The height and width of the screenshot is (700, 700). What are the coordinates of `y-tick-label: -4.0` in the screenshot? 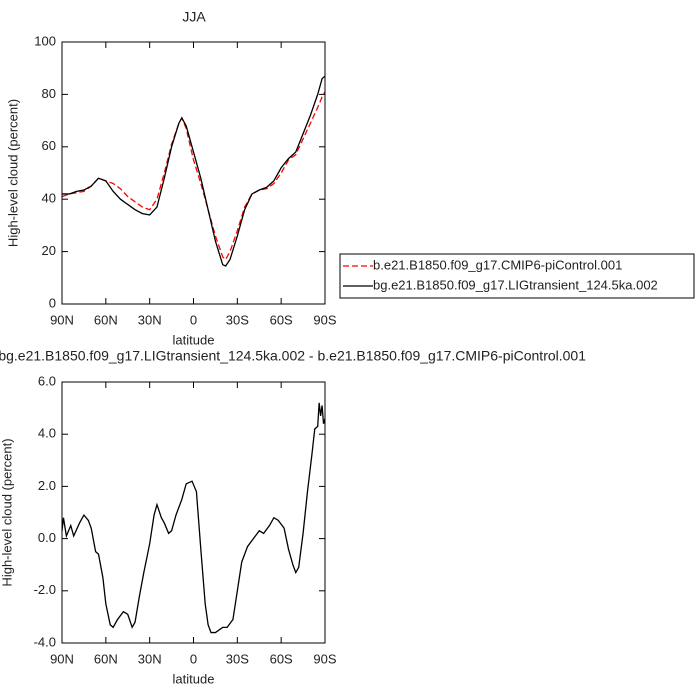 It's located at (45, 641).